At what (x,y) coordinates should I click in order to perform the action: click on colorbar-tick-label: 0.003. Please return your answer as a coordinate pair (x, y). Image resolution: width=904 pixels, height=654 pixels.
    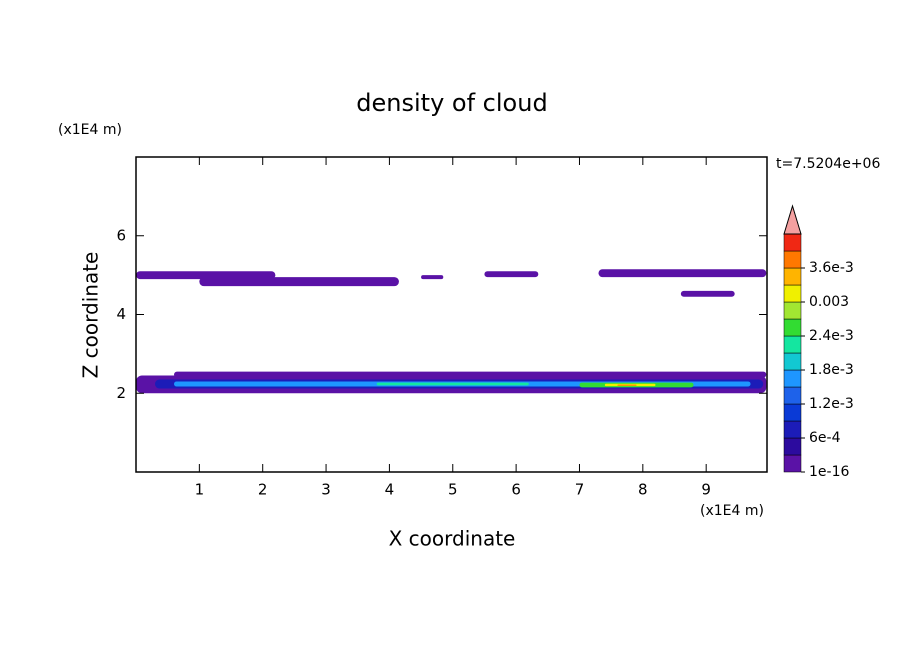
    Looking at the image, I should click on (829, 302).